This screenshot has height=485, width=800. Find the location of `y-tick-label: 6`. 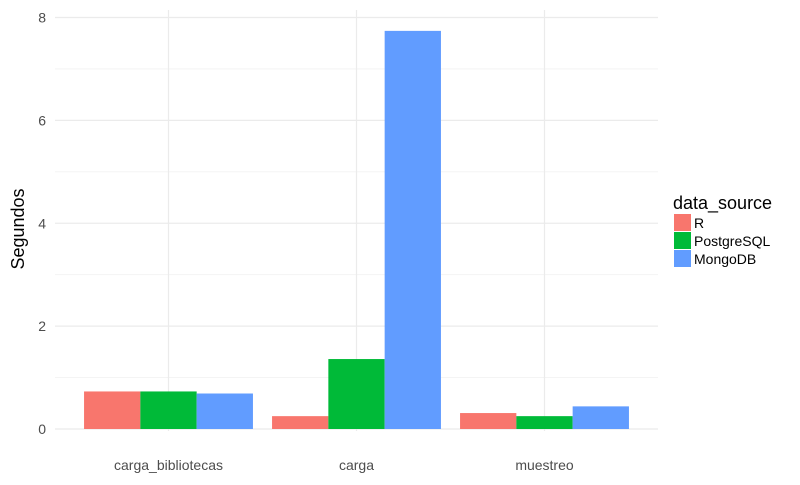

y-tick-label: 6 is located at coordinates (42, 120).